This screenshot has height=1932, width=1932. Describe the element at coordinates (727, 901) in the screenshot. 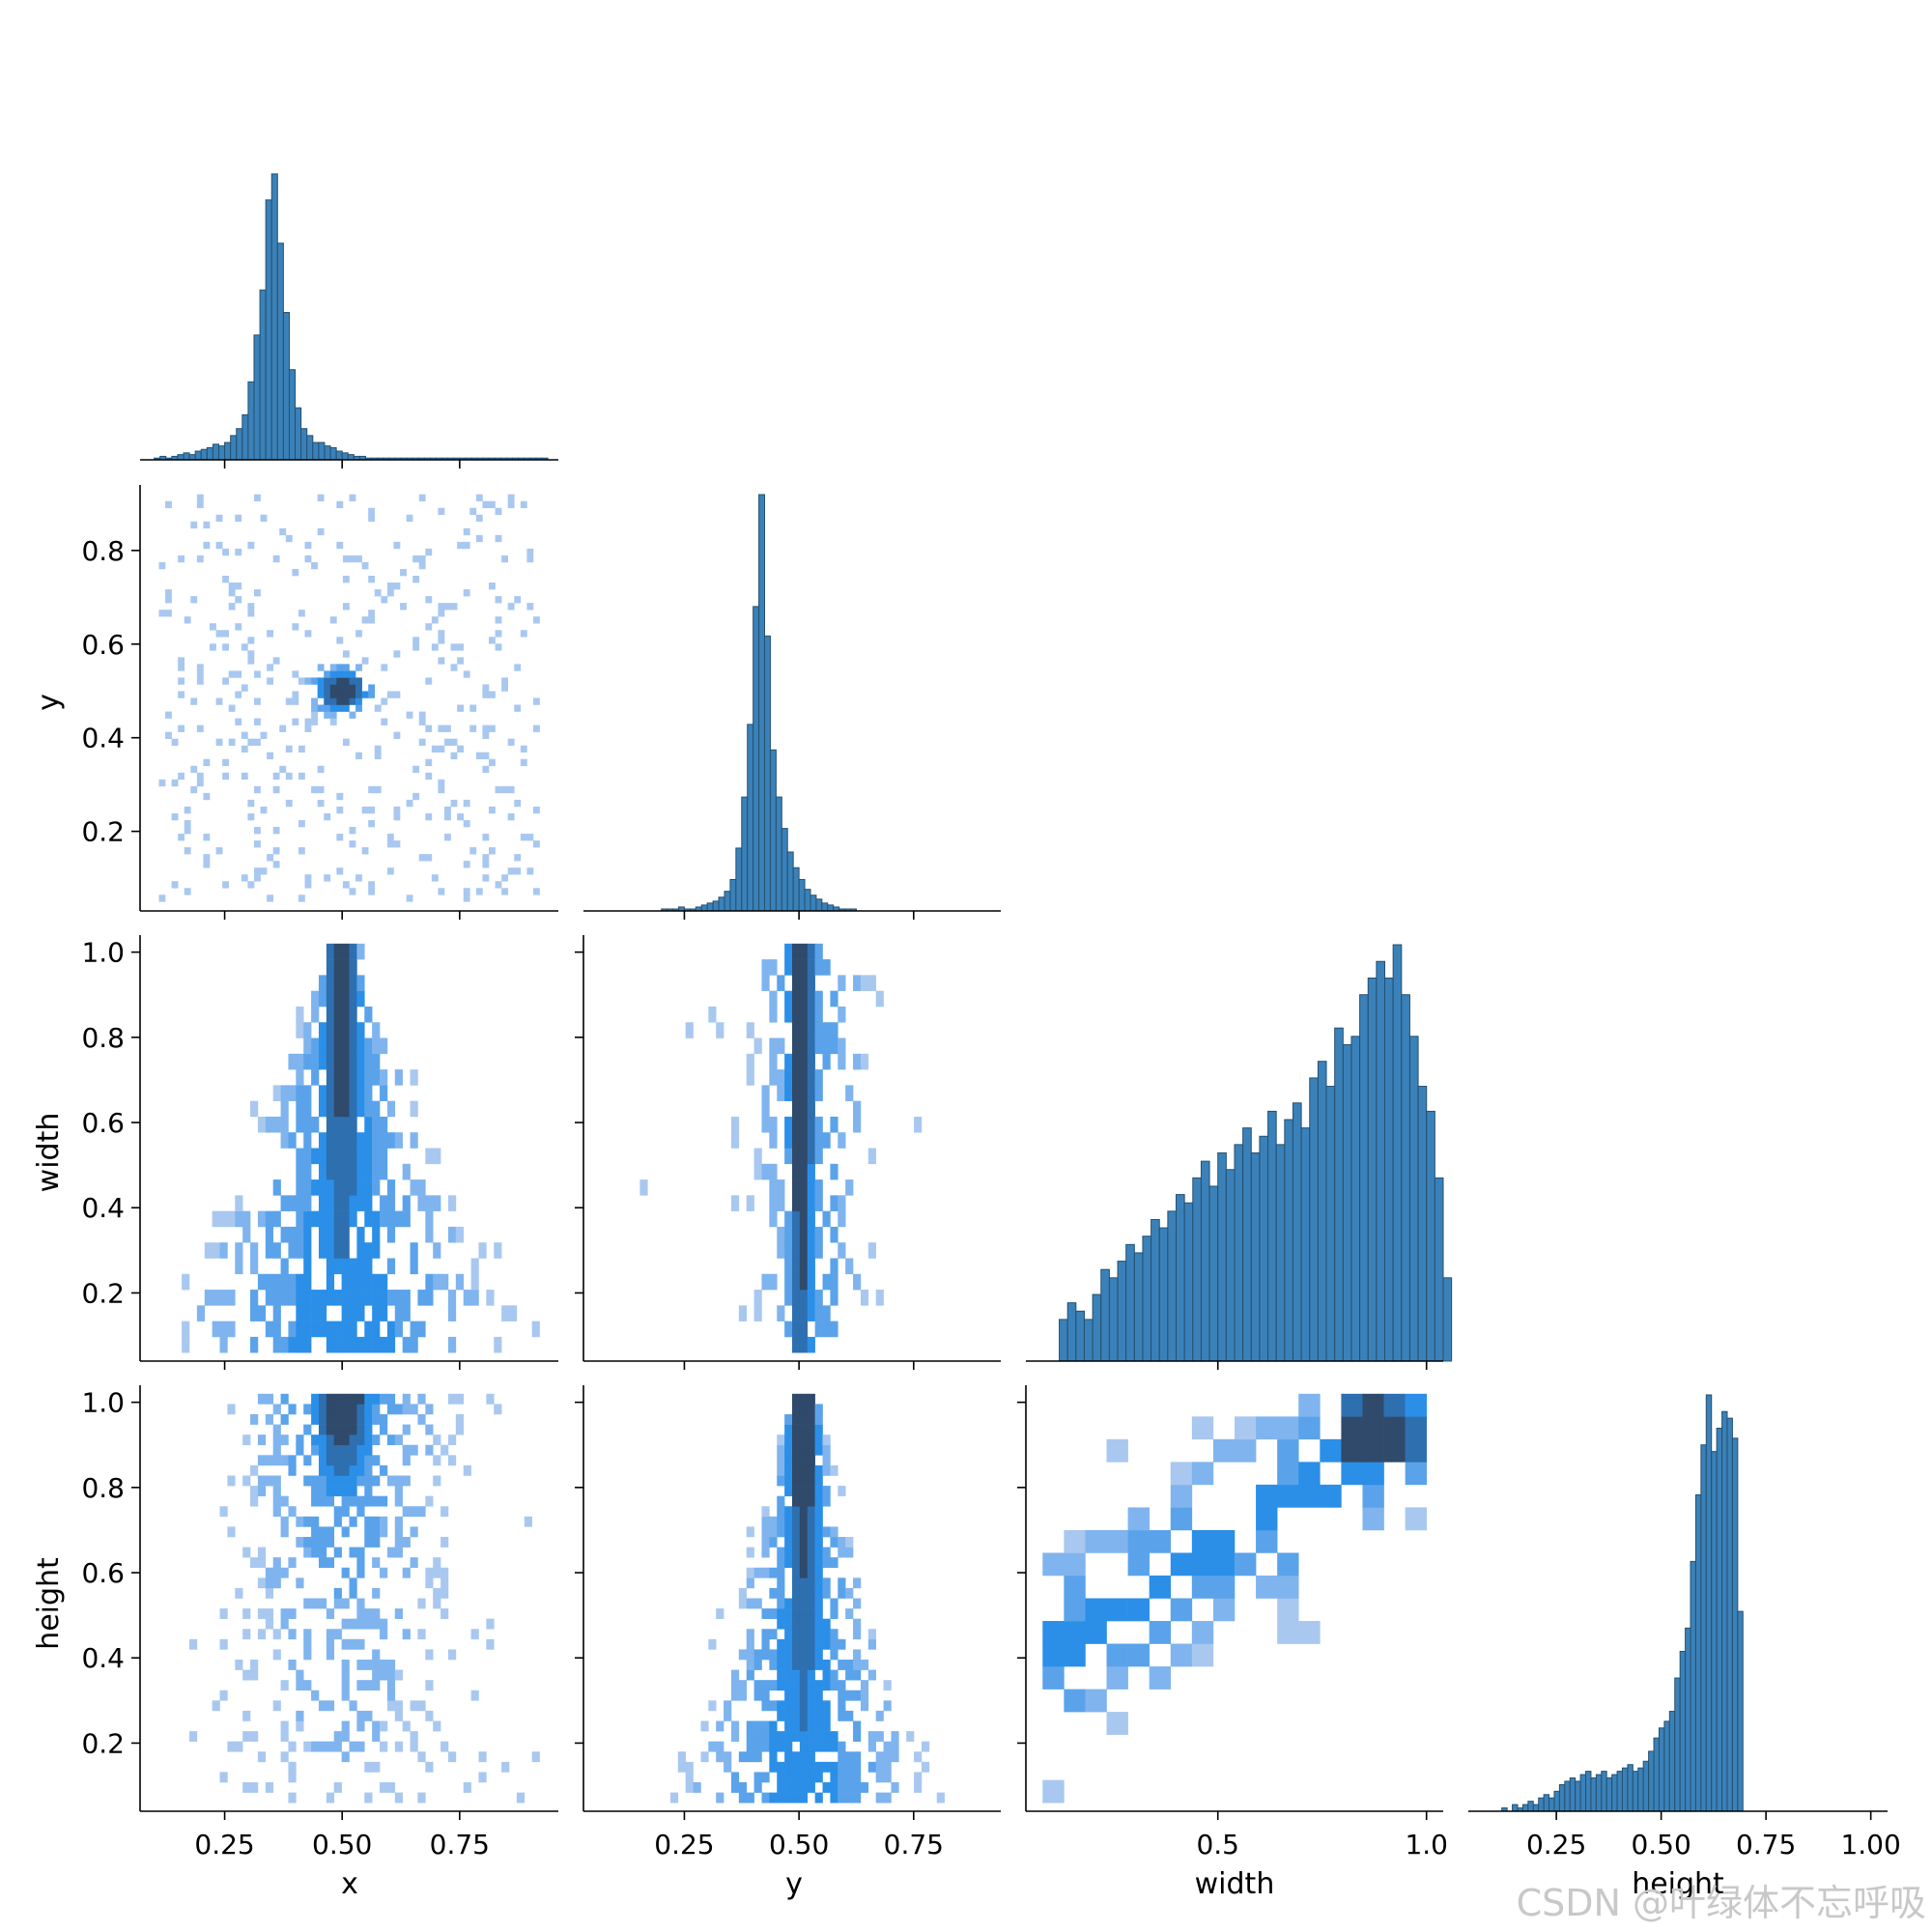

I see `hist-bar-y` at that location.